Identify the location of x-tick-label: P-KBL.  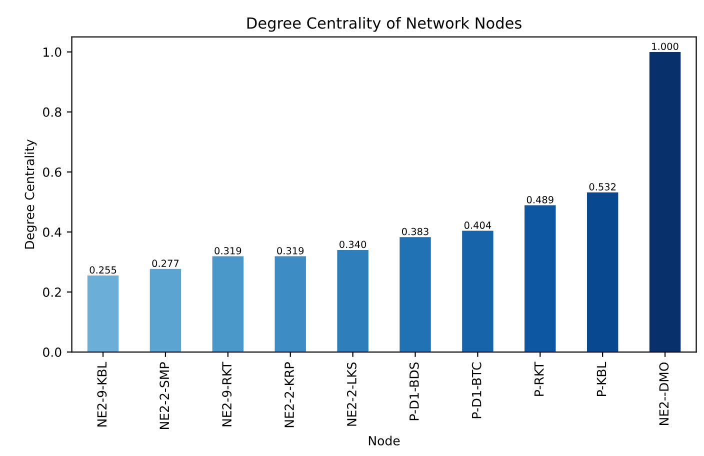
(601, 379).